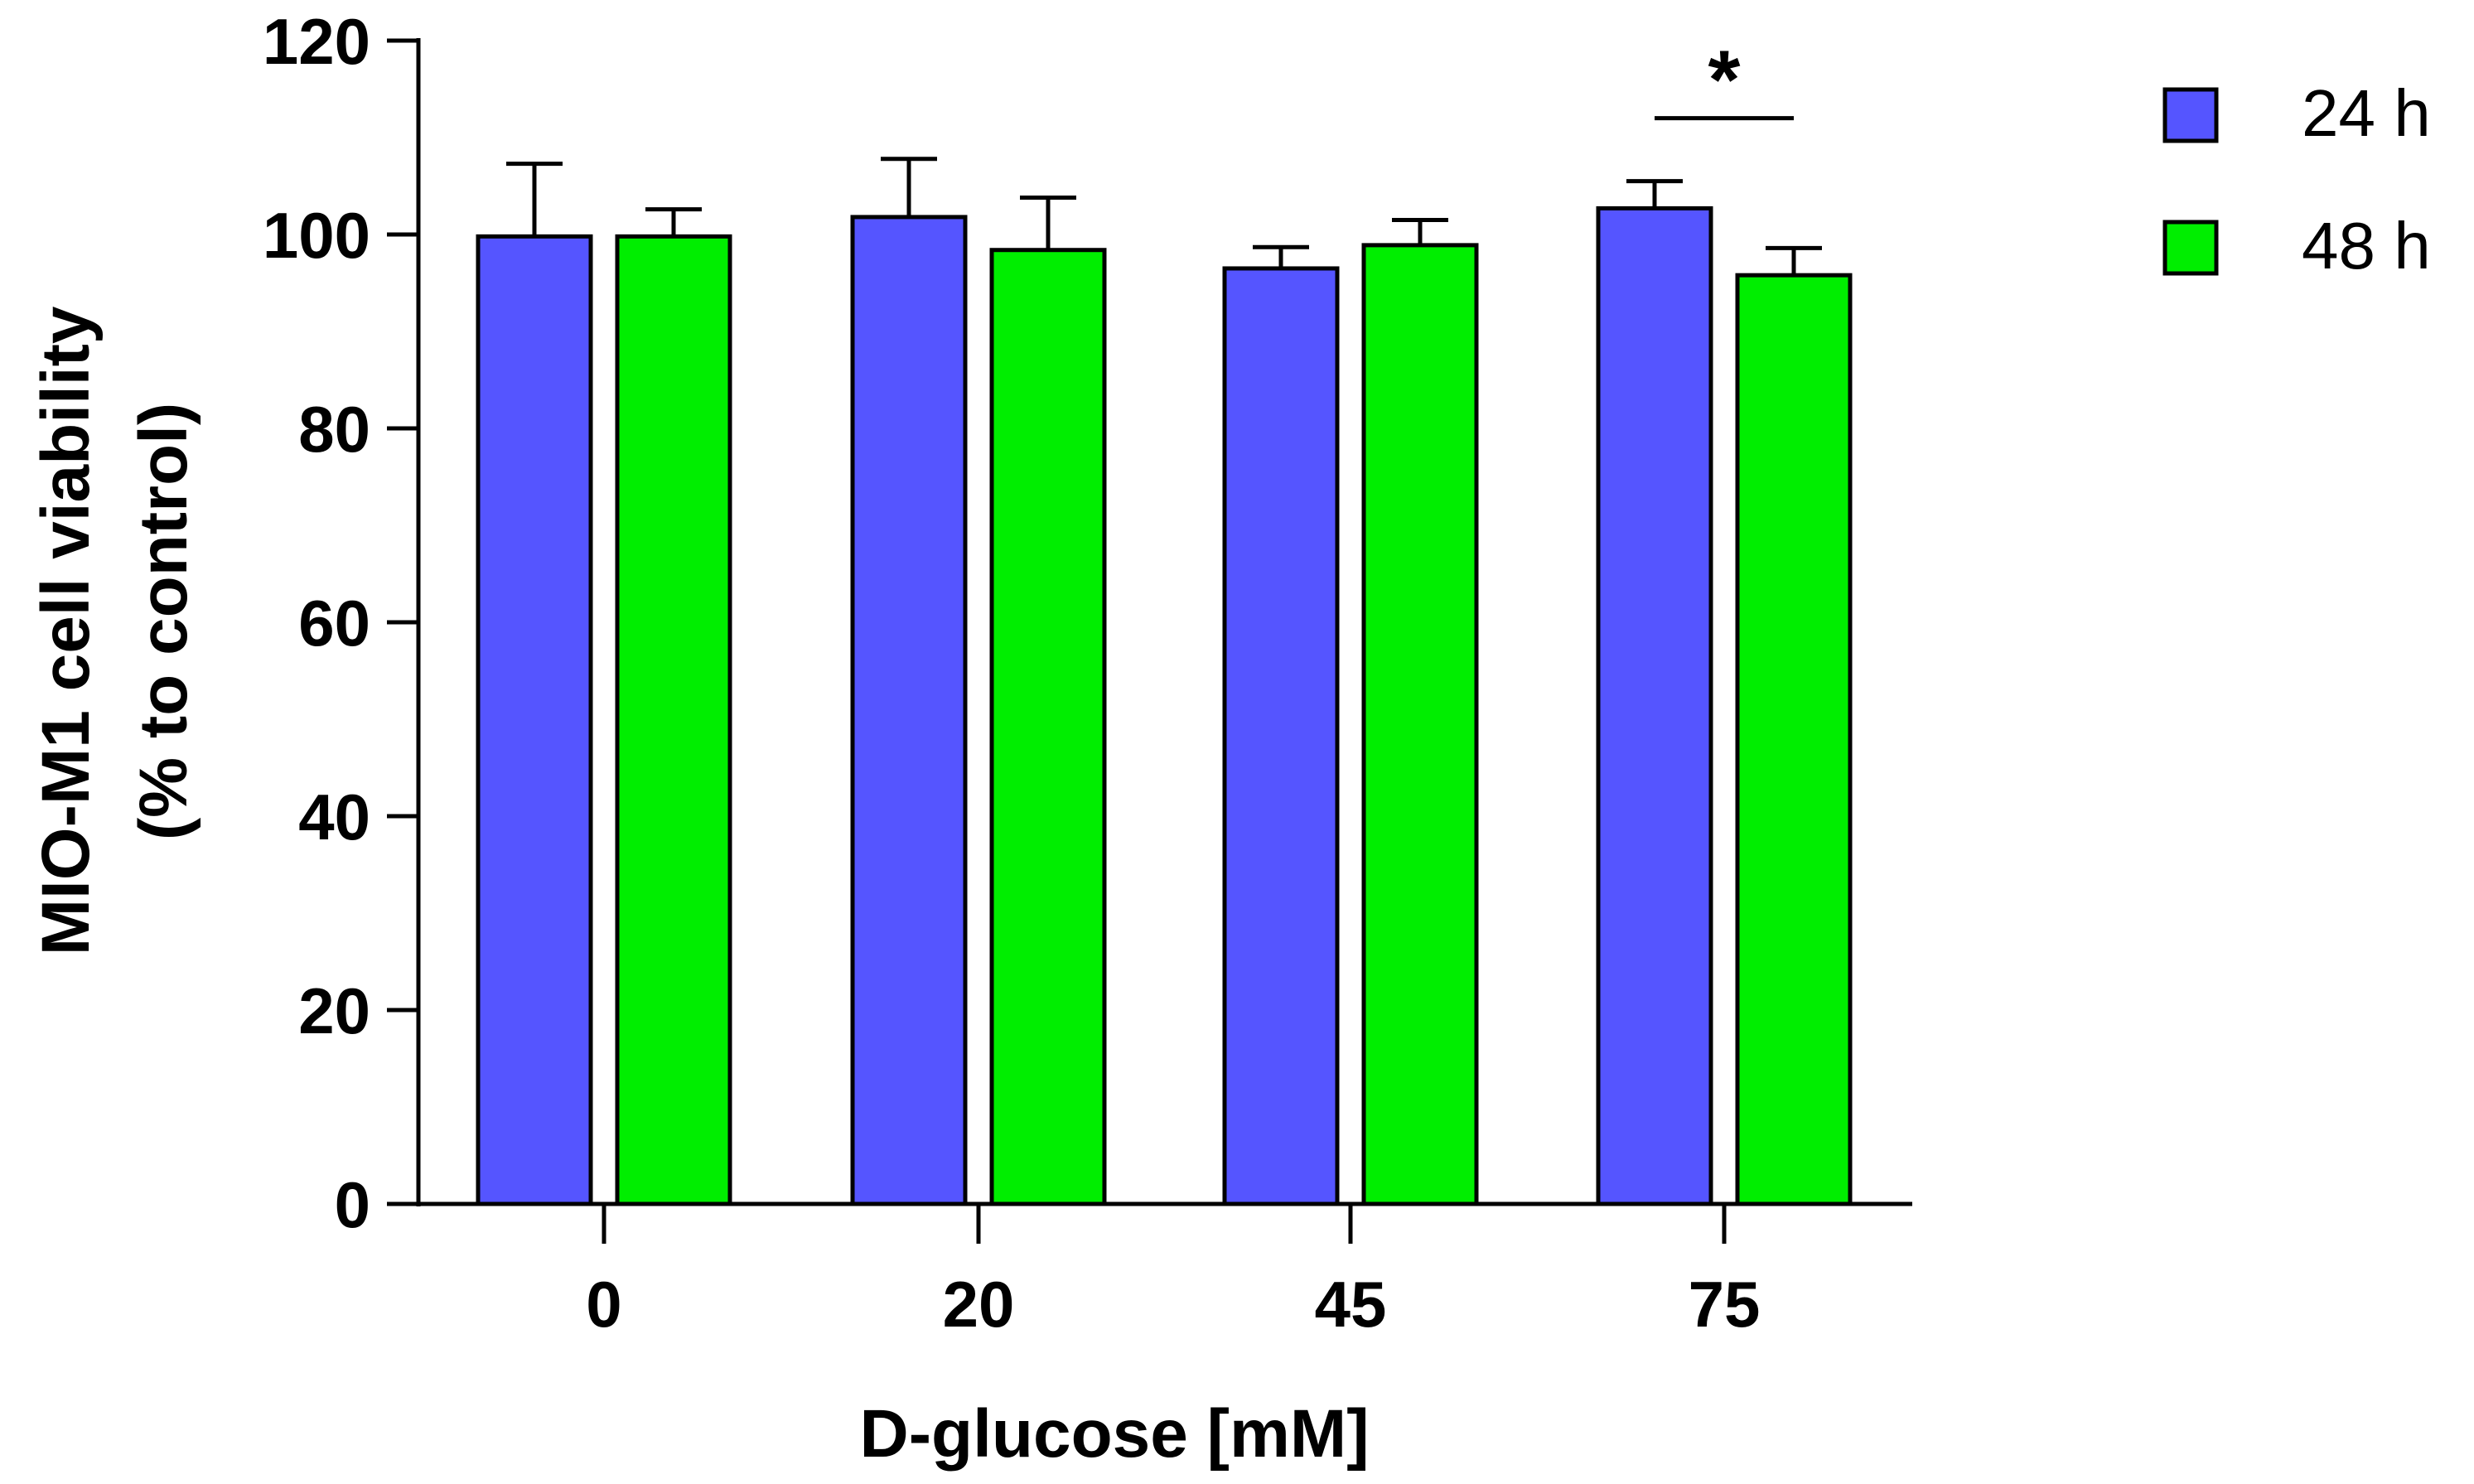  I want to click on y-axis-title-line2: (% to control), so click(163, 621).